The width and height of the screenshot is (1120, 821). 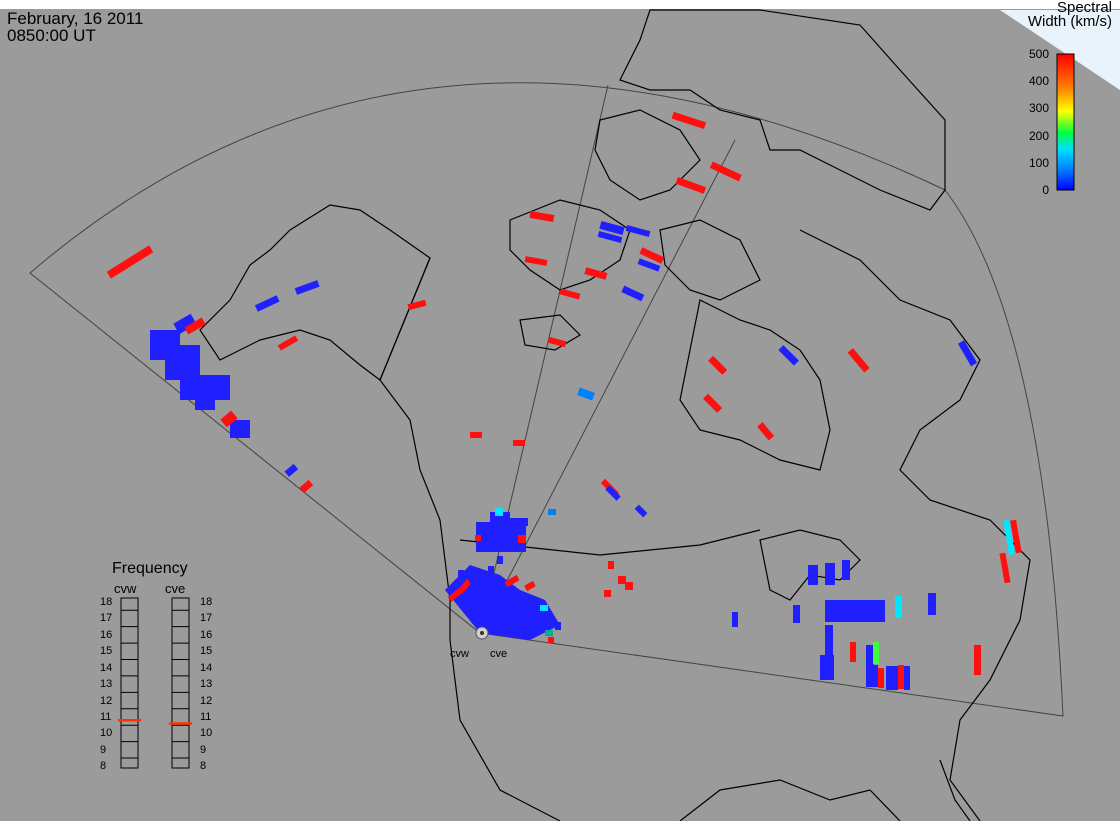 I want to click on radar-site-dot, so click(x=482, y=633).